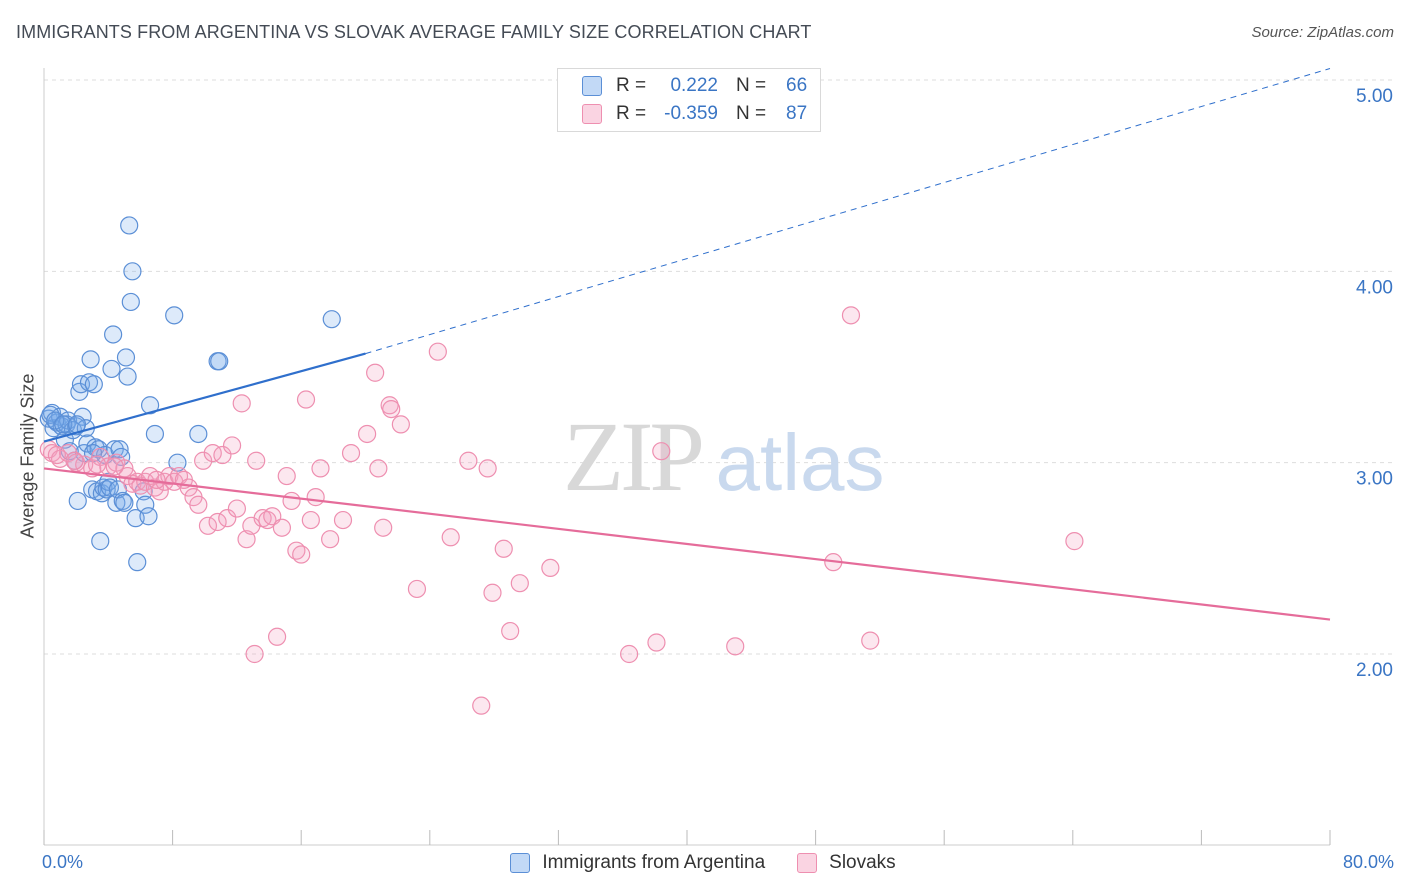 This screenshot has width=1406, height=892. I want to click on trend-argentina-solid, so click(204, 397).